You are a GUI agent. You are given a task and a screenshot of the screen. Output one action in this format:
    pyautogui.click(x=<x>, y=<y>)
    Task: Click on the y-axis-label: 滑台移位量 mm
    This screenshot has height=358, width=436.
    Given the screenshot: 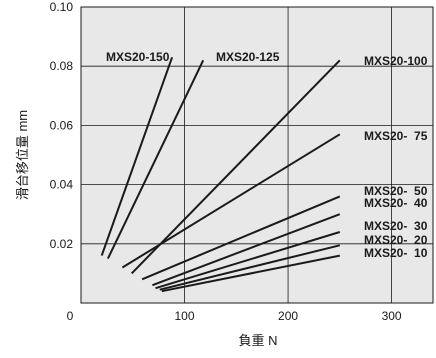 What is the action you would take?
    pyautogui.click(x=22, y=155)
    